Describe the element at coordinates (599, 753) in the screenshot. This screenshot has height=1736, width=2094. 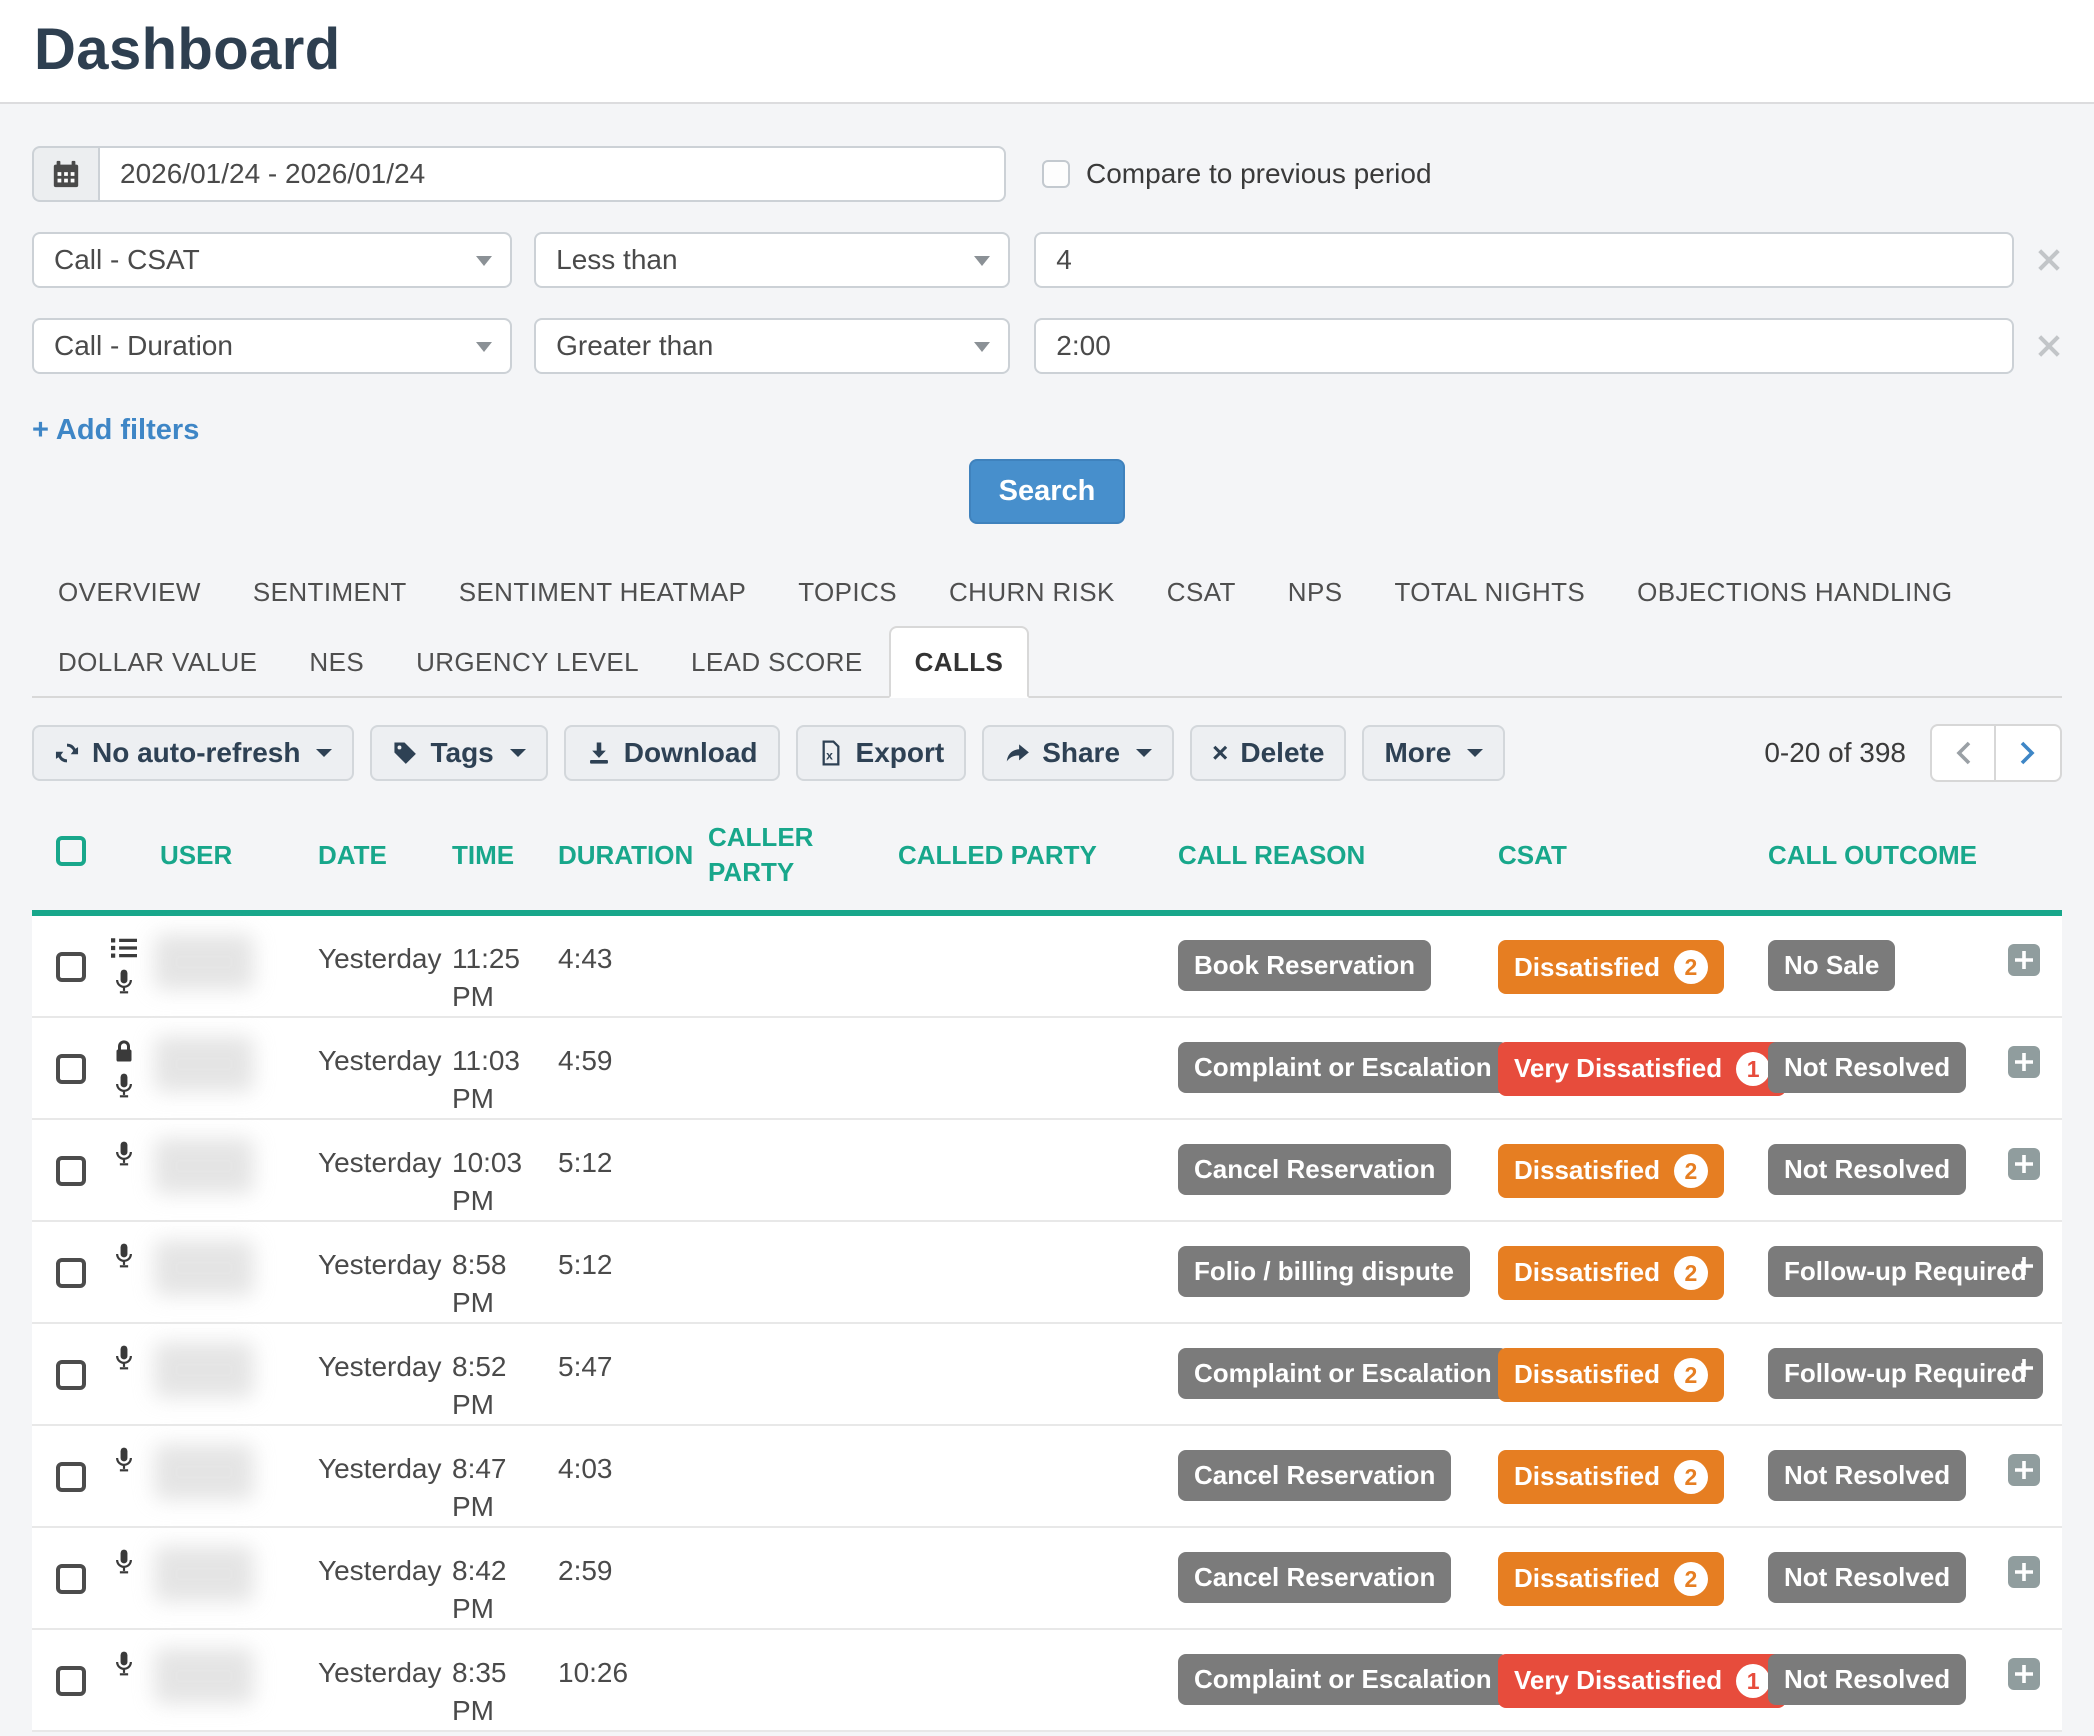
I see `download-icon` at that location.